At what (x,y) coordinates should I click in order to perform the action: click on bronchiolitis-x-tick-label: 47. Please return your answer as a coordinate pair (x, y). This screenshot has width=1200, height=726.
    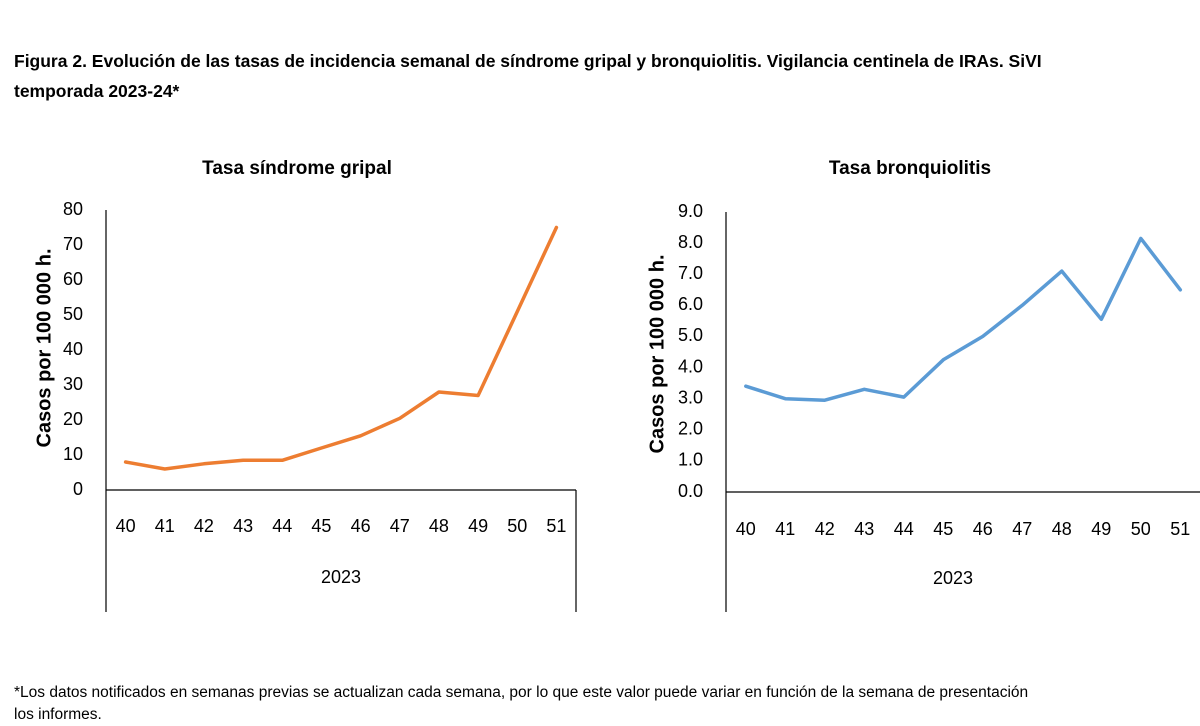
    Looking at the image, I should click on (1022, 529).